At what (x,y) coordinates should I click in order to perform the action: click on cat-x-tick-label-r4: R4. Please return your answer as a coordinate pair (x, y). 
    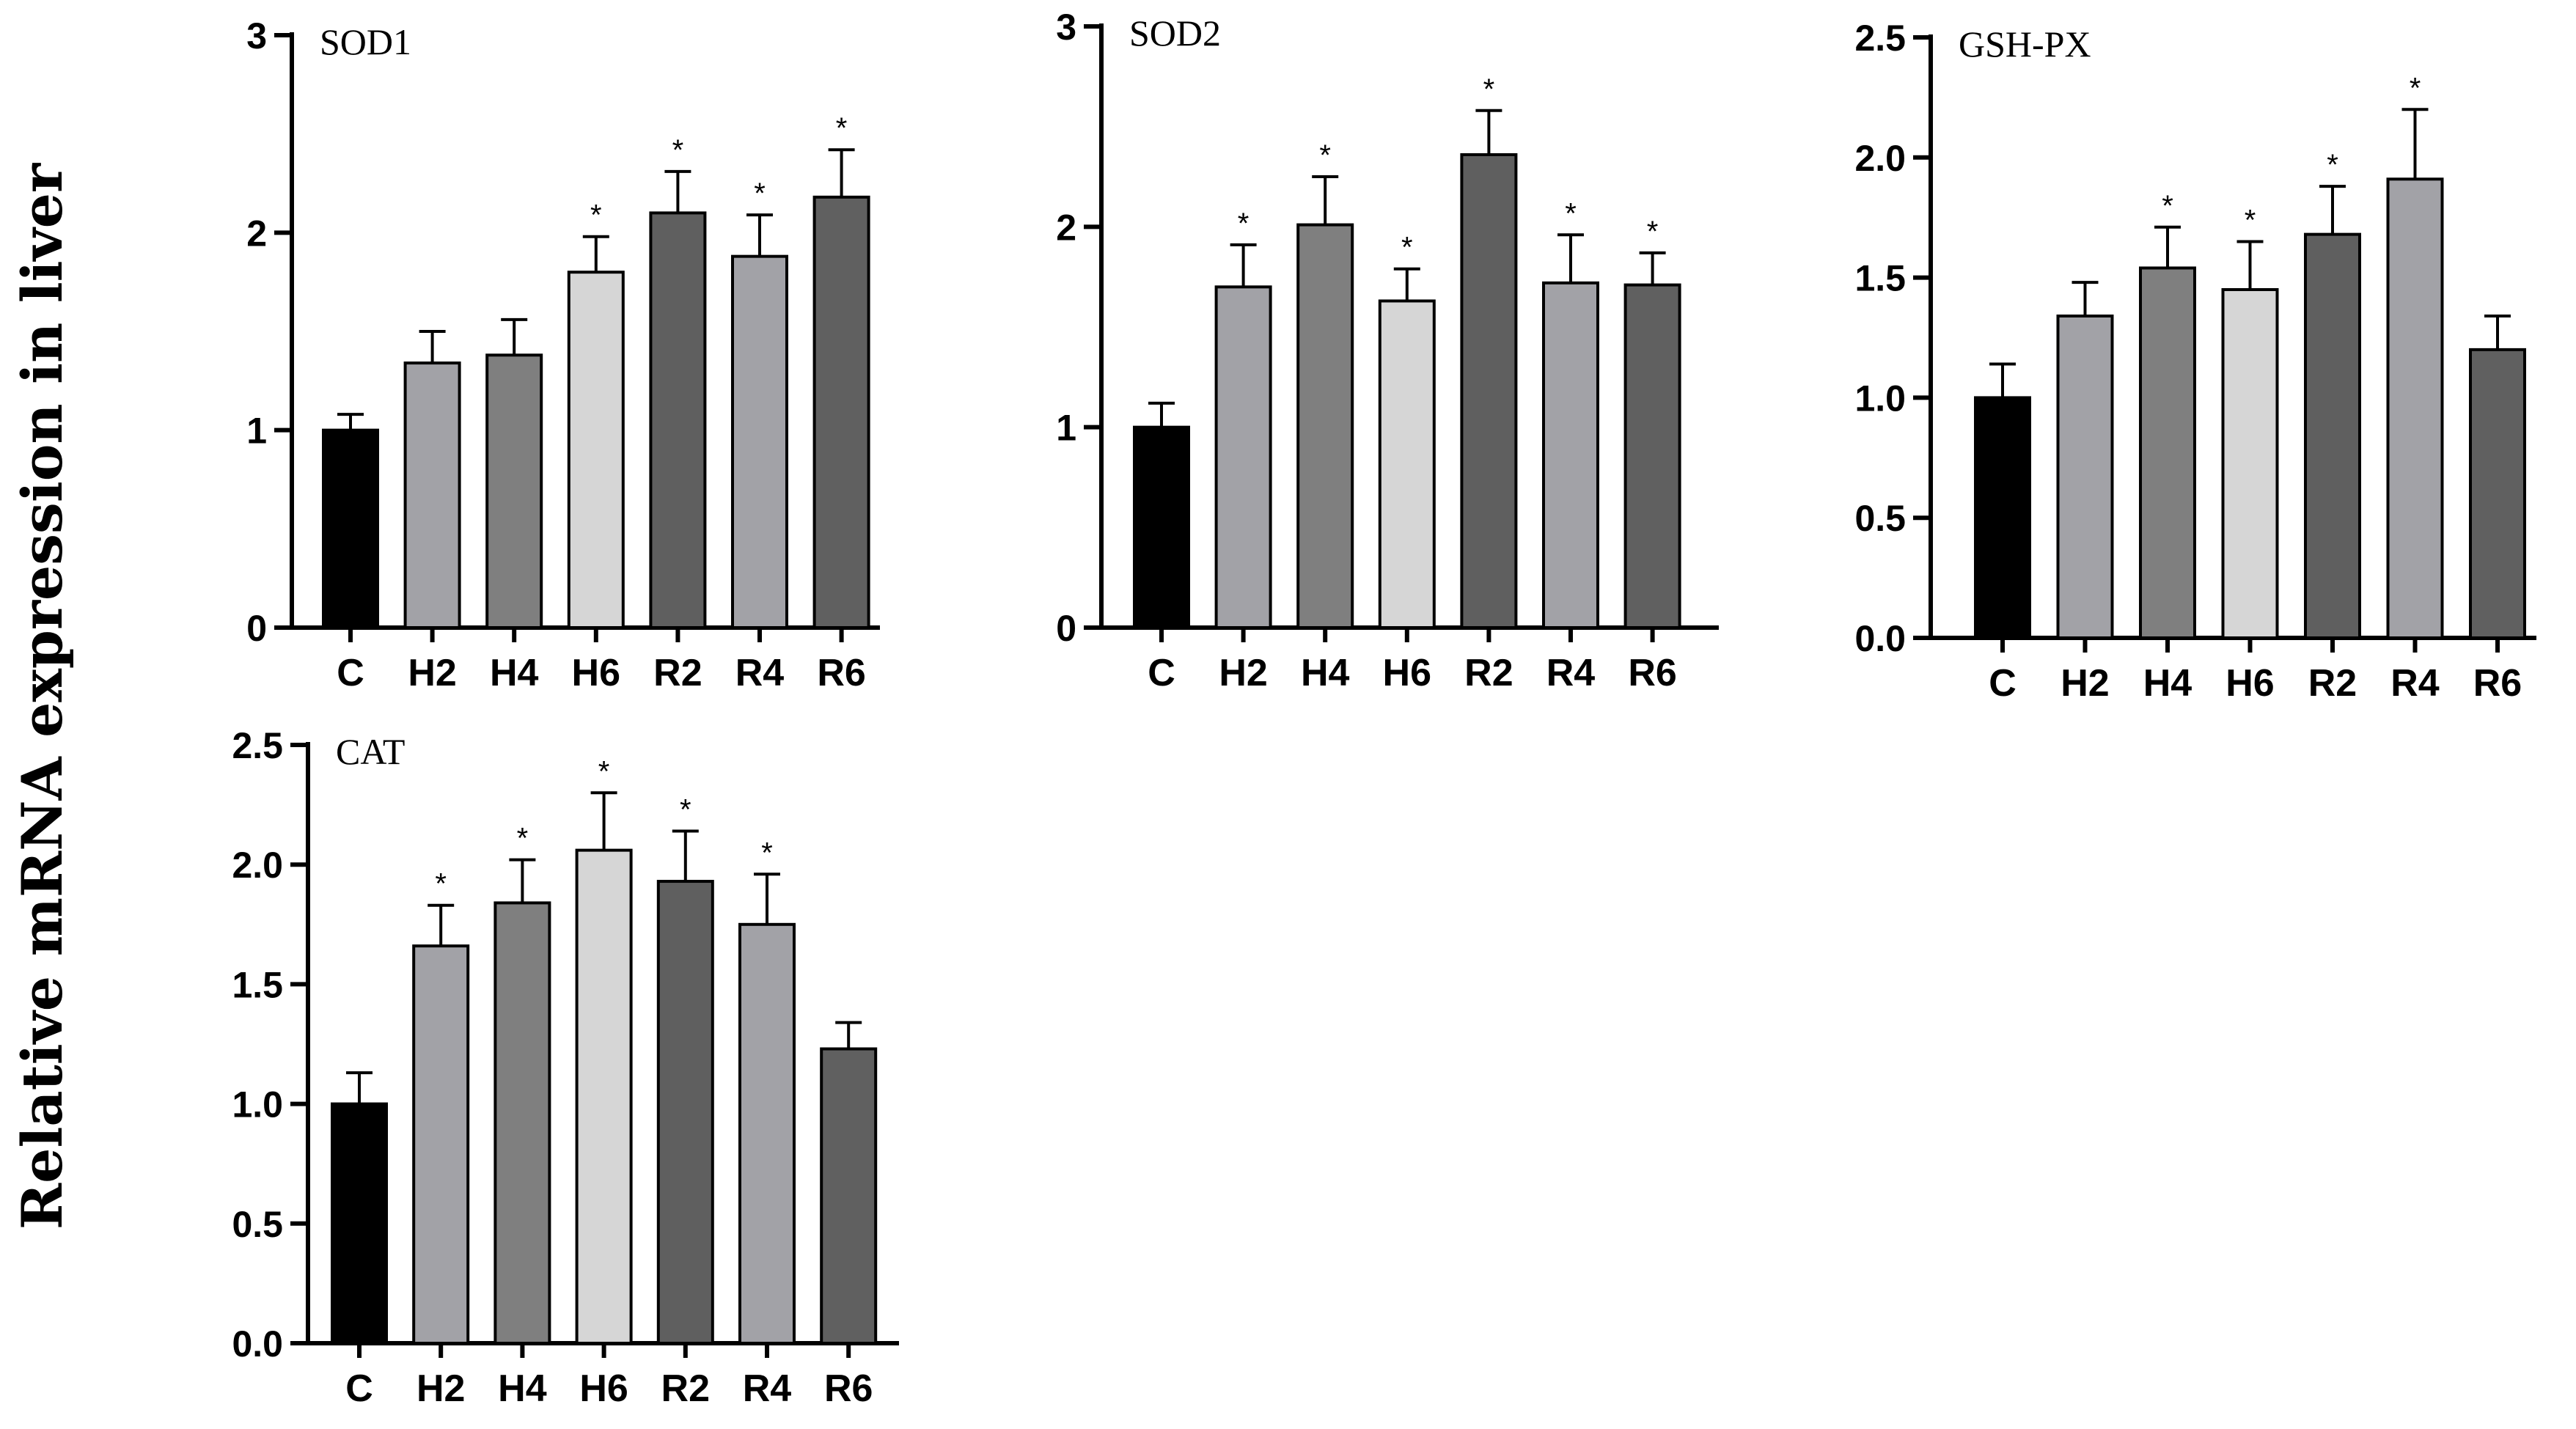
    Looking at the image, I should click on (767, 1388).